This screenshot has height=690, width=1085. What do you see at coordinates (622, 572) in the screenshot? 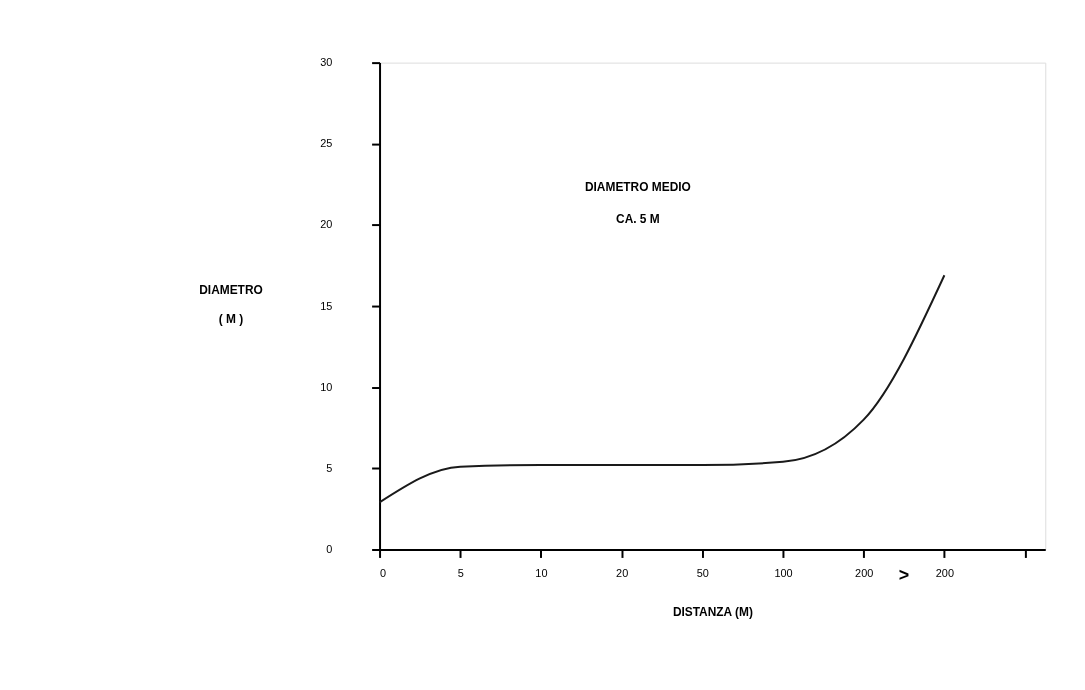
I see `x-tick-label: 20` at bounding box center [622, 572].